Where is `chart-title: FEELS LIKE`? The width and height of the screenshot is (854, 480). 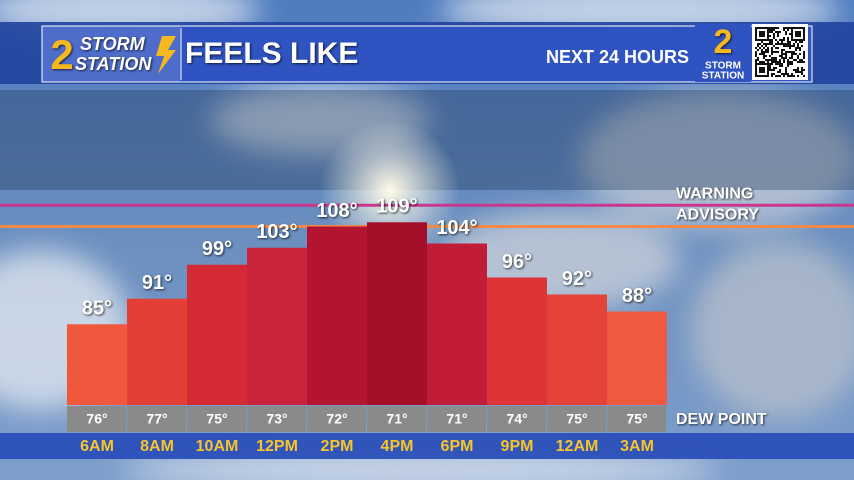
chart-title: FEELS LIKE is located at coordinates (271, 53).